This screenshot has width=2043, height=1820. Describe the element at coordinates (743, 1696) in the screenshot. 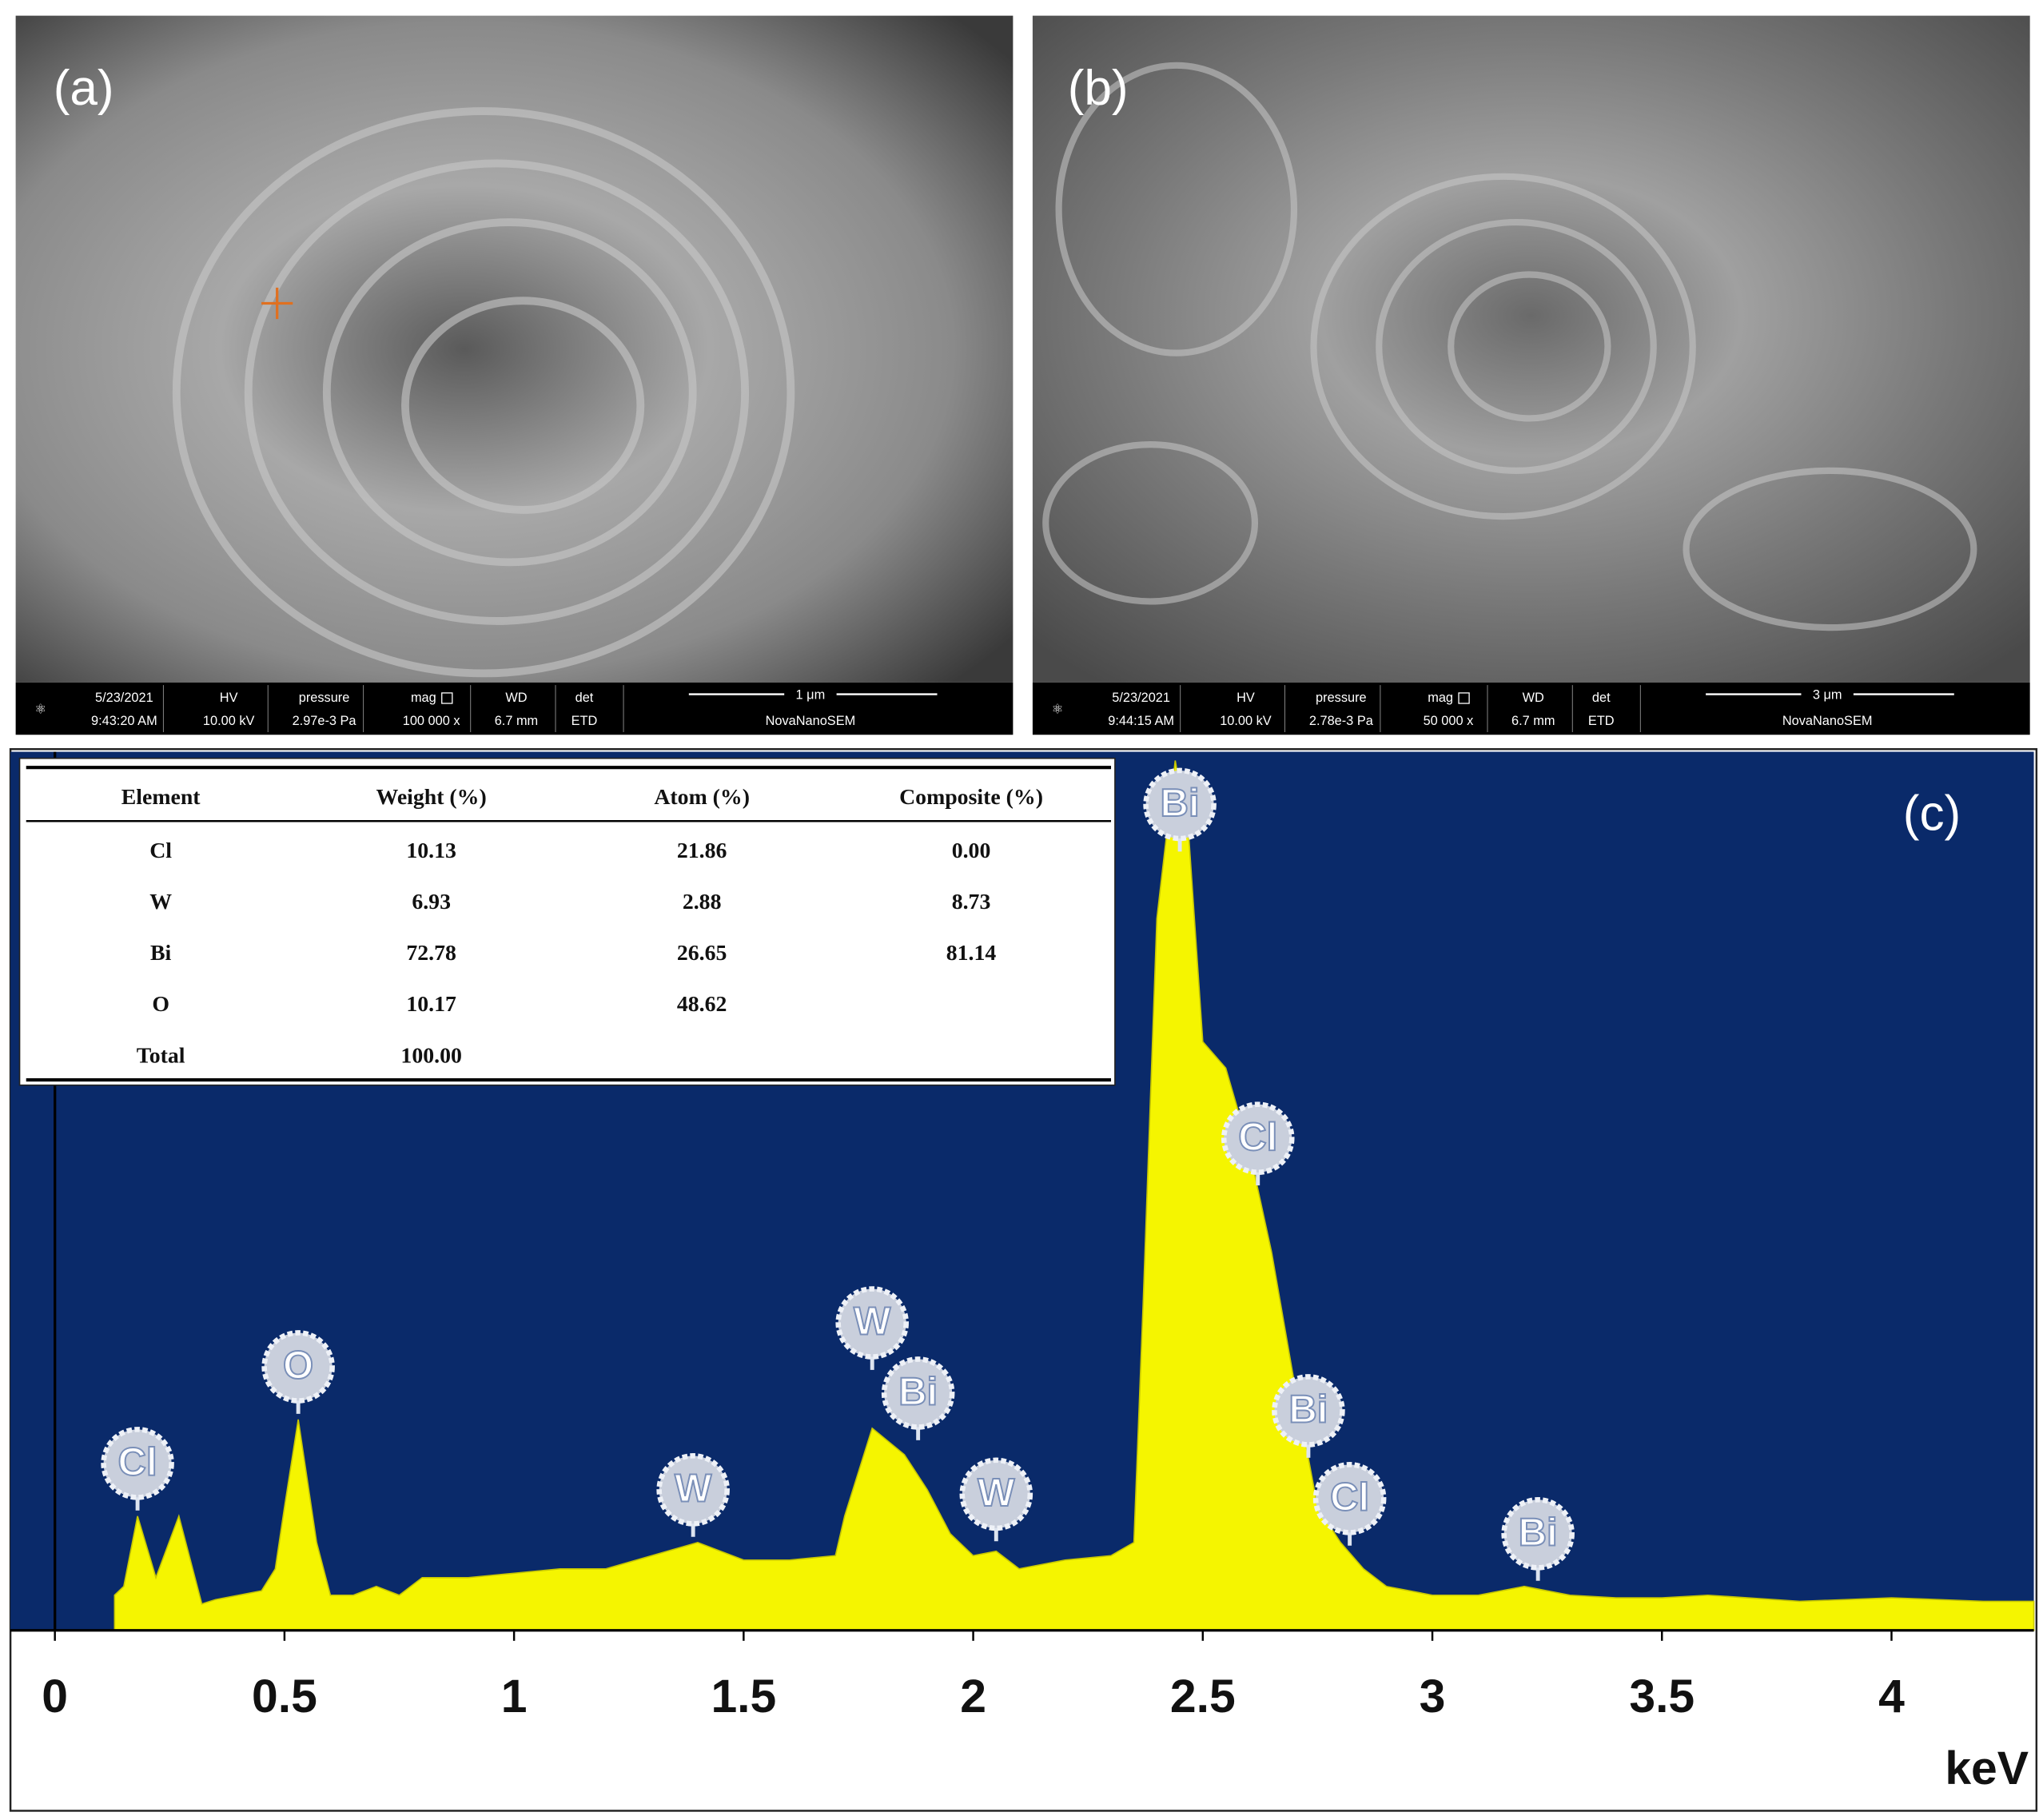

I see `x-tick-label: 1.5` at that location.